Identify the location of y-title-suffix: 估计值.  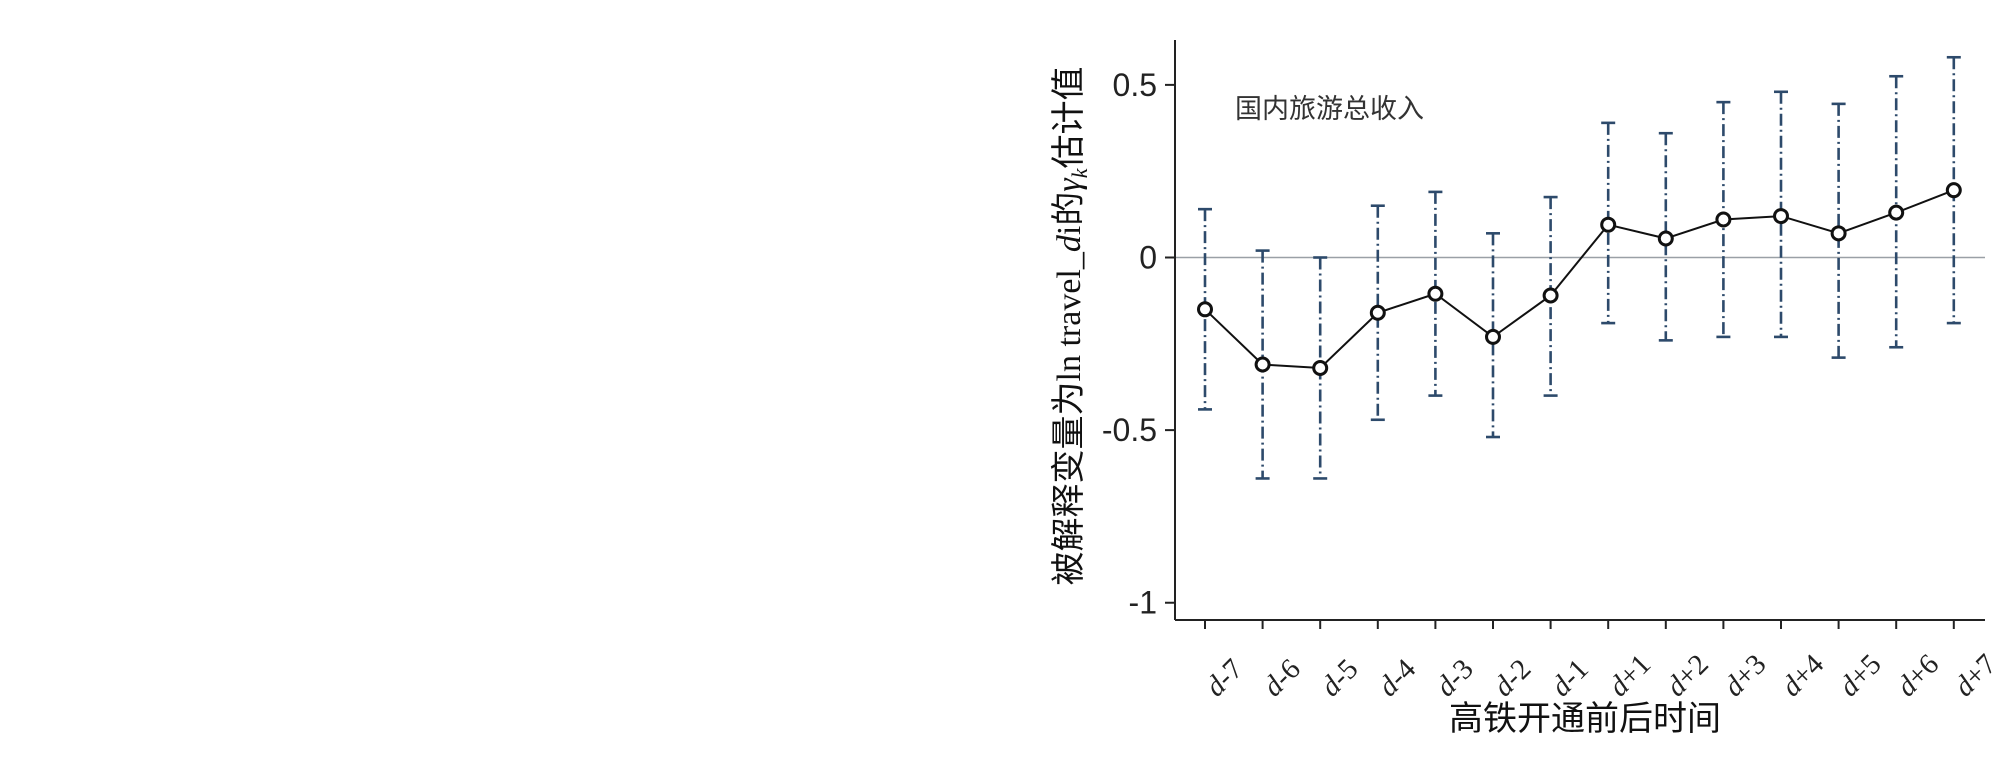
(1069, 118).